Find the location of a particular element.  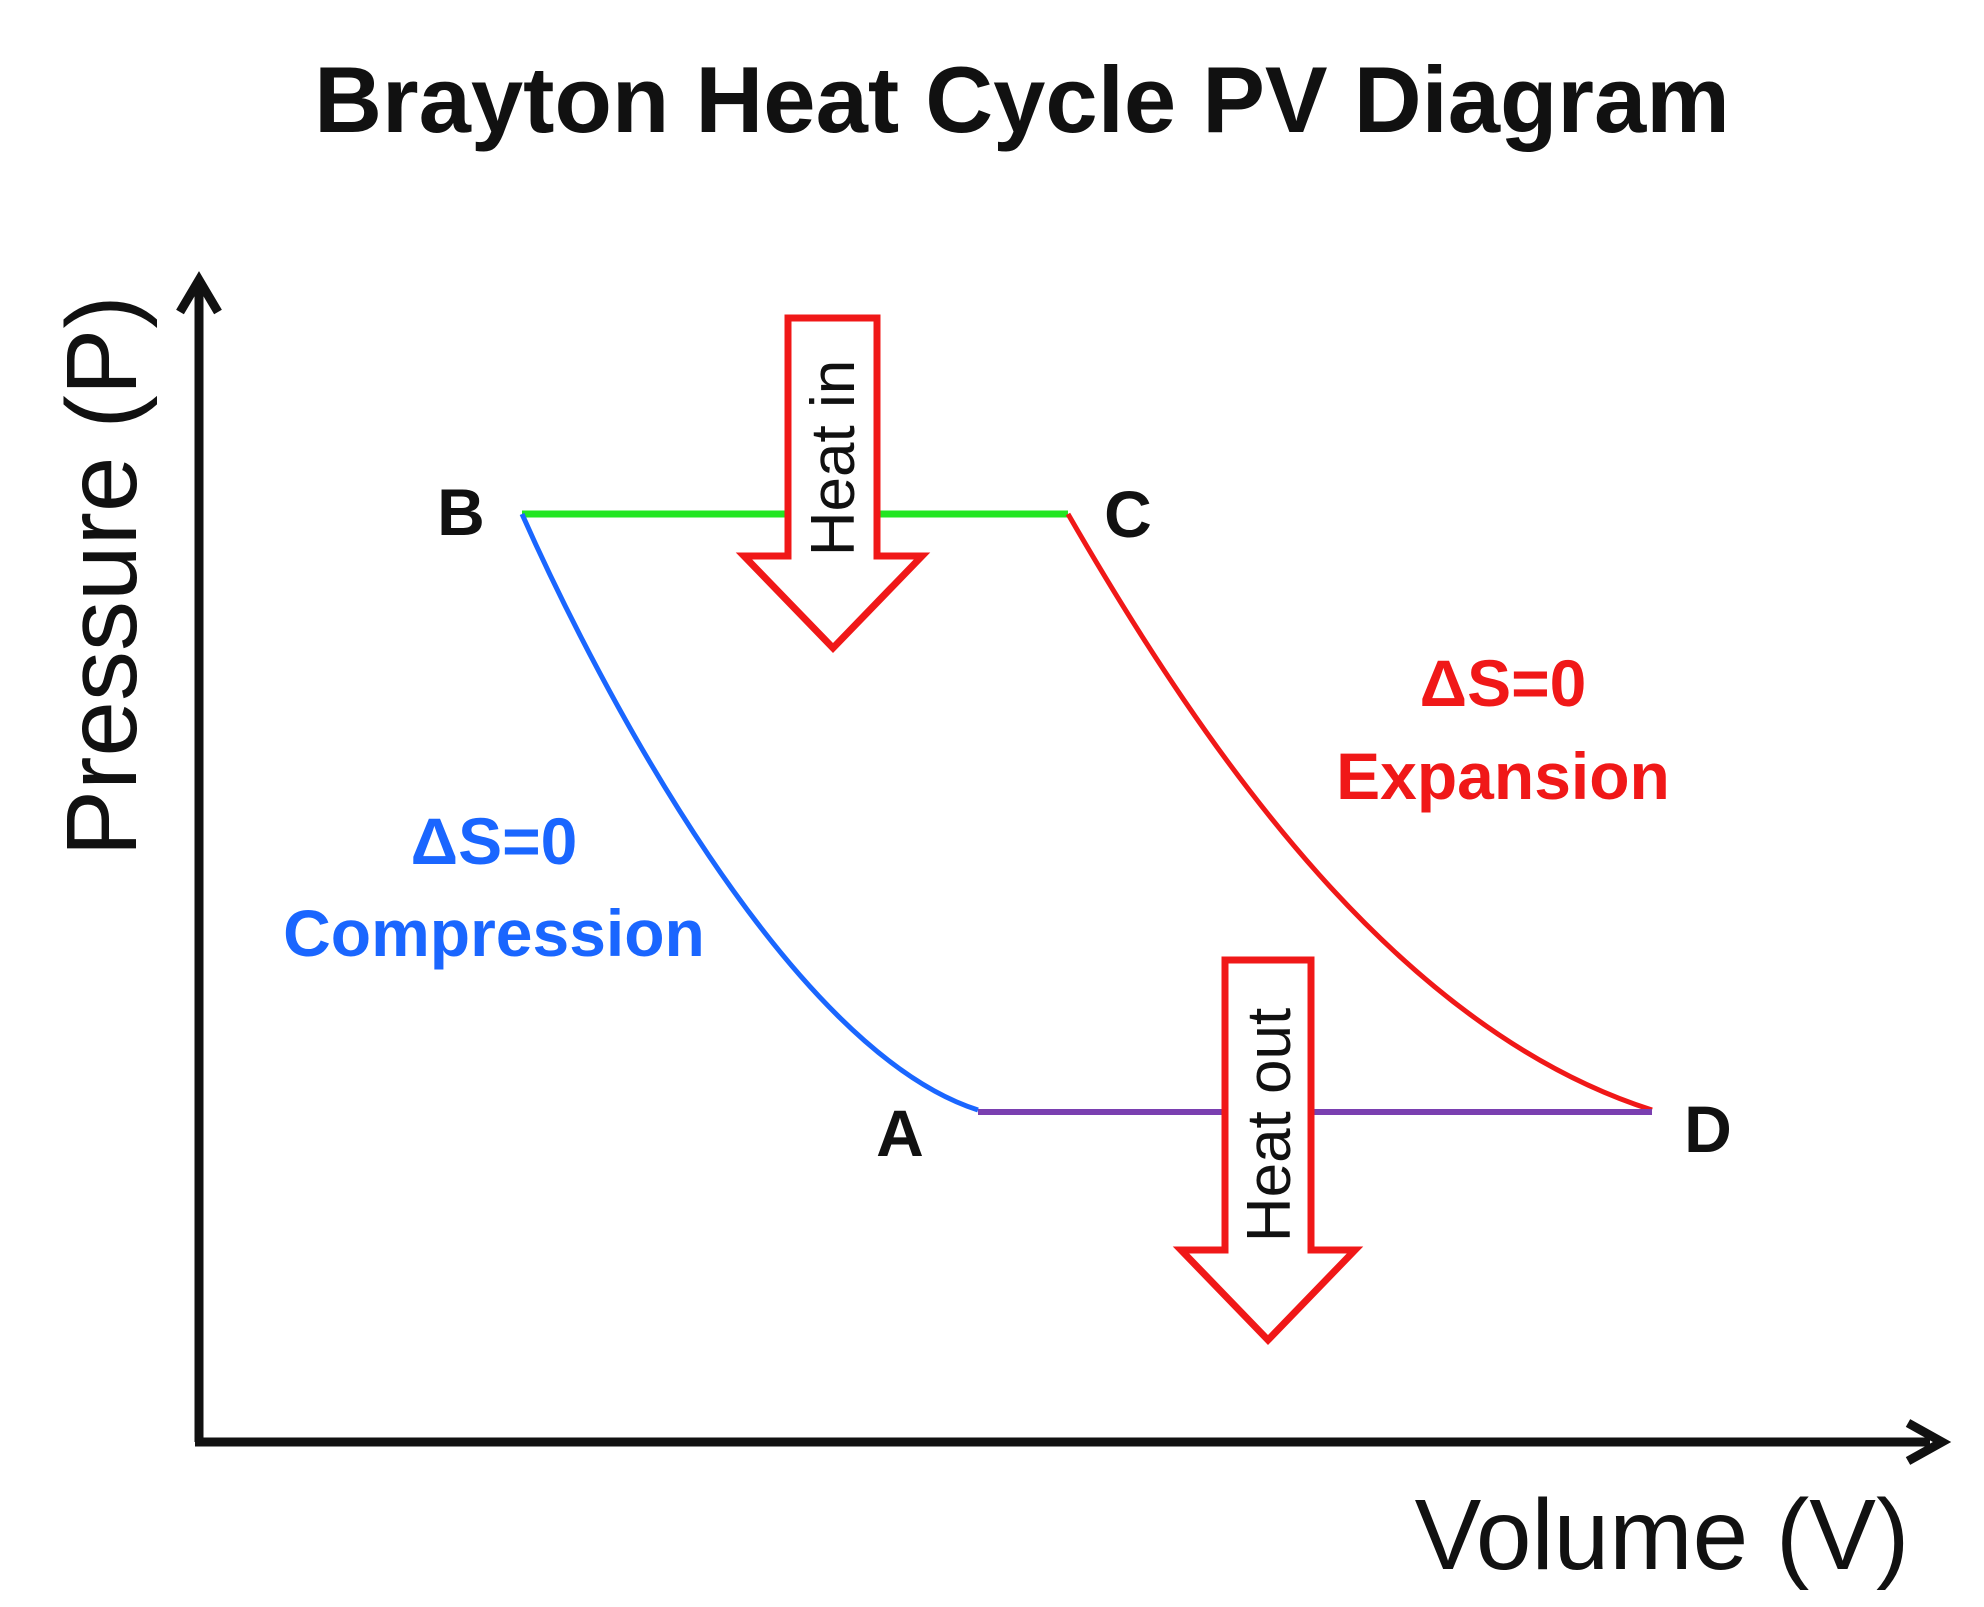

point-label-b: B is located at coordinates (461, 512).